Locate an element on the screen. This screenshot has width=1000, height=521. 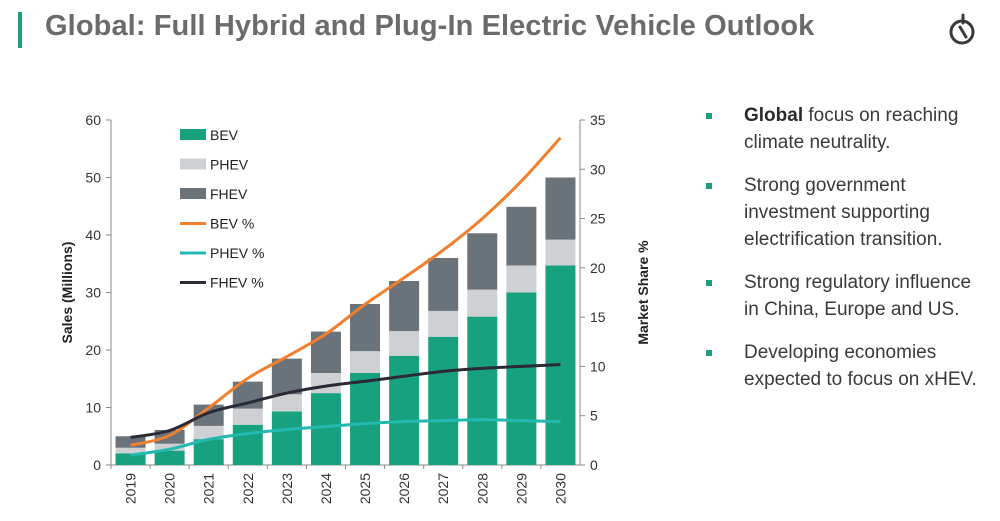
y2-tick-label: 25 is located at coordinates (598, 219).